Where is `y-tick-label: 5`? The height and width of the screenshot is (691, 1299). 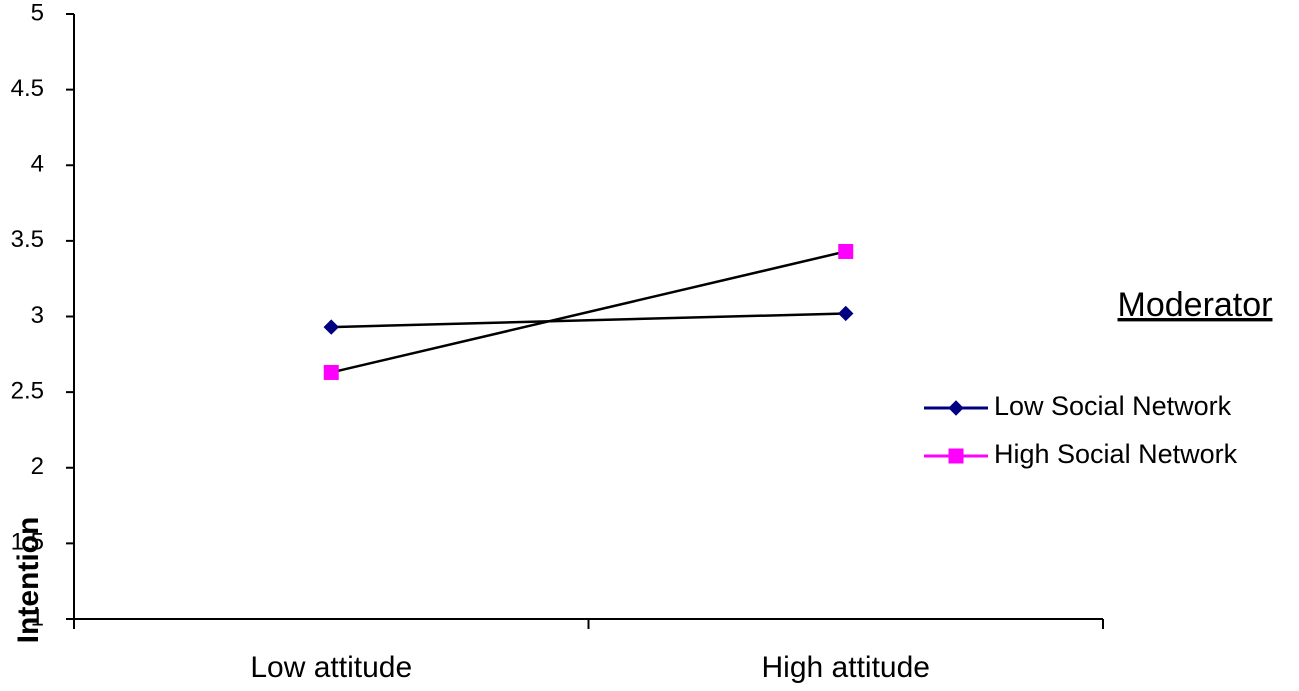
y-tick-label: 5 is located at coordinates (37, 13).